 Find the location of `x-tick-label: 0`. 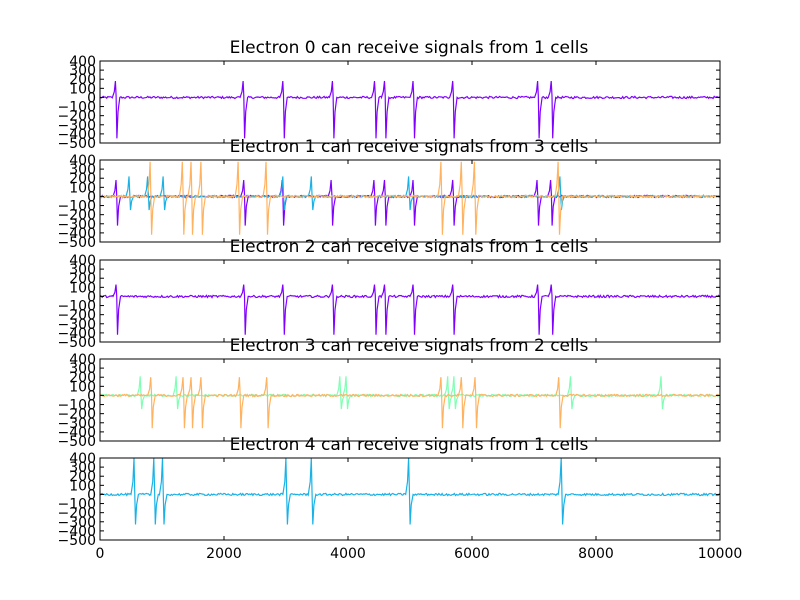

x-tick-label: 0 is located at coordinates (100, 554).